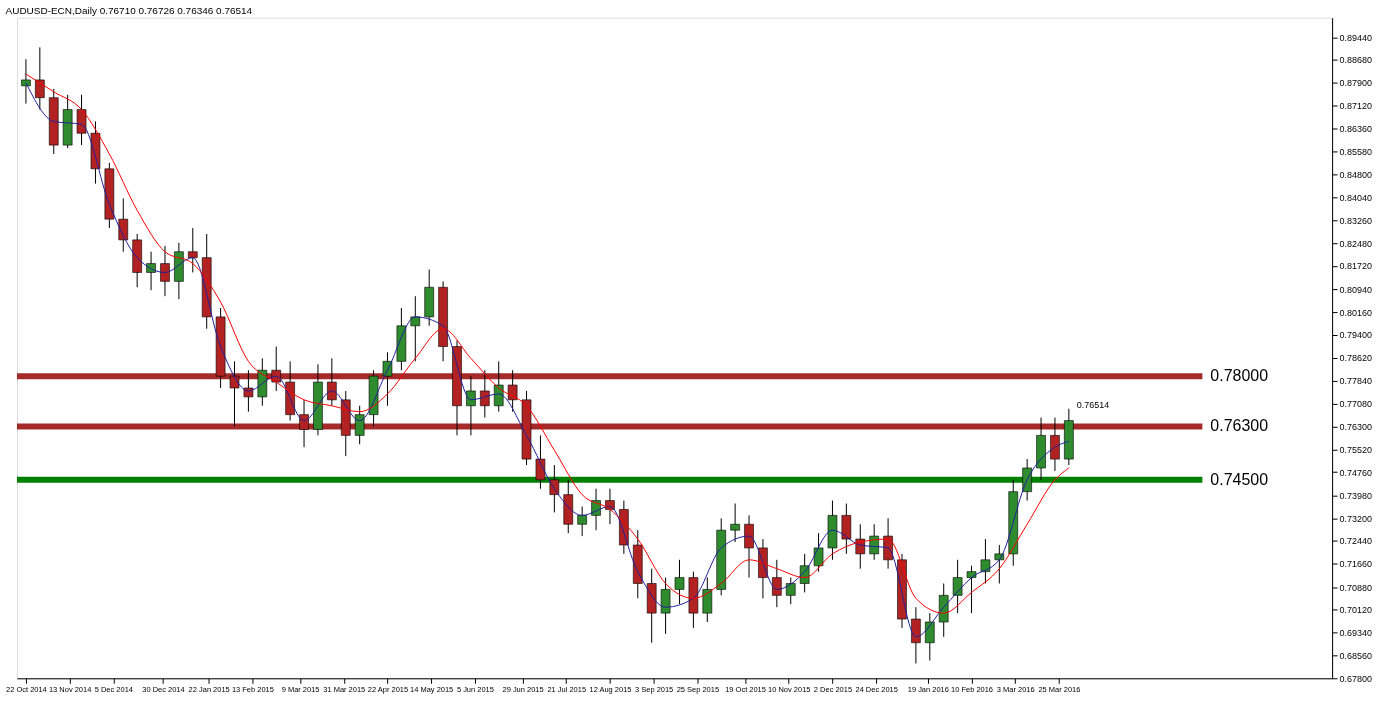  What do you see at coordinates (1356, 266) in the screenshot?
I see `y-tick-label: 0.81720` at bounding box center [1356, 266].